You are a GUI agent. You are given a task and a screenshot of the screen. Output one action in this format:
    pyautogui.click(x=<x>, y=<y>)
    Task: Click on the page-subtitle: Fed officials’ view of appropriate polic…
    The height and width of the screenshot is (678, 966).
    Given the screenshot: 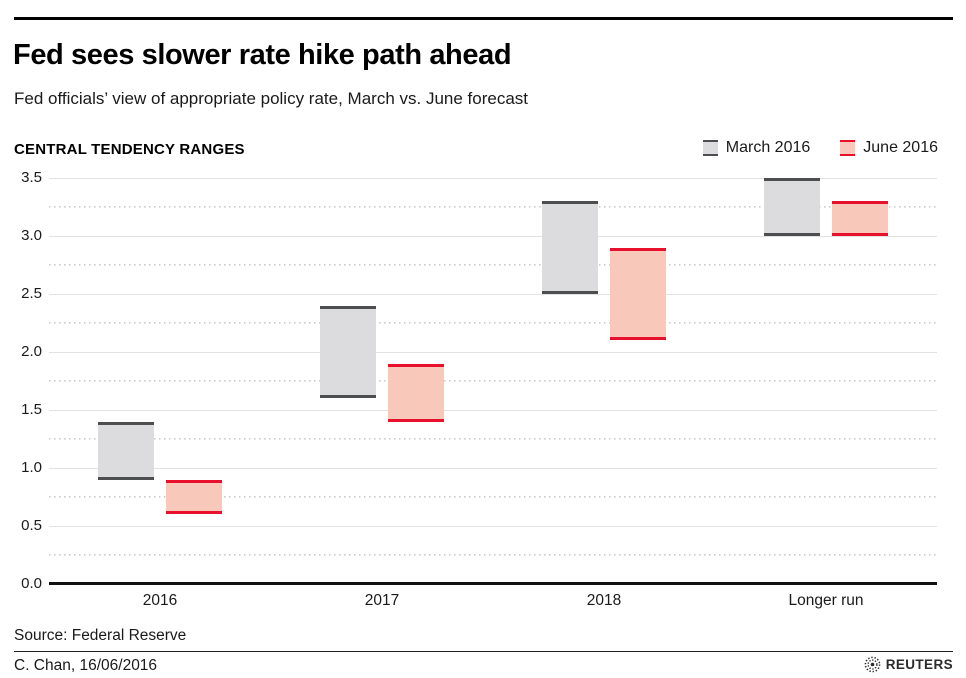 What is the action you would take?
    pyautogui.click(x=271, y=98)
    